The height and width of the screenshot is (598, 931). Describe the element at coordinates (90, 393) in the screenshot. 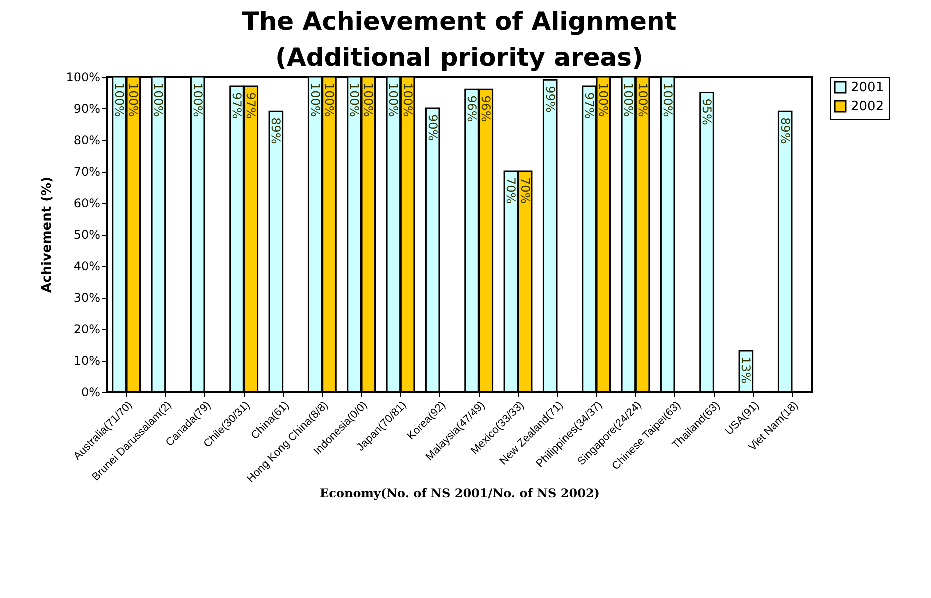

I see `y-tick-label: 0%` at that location.